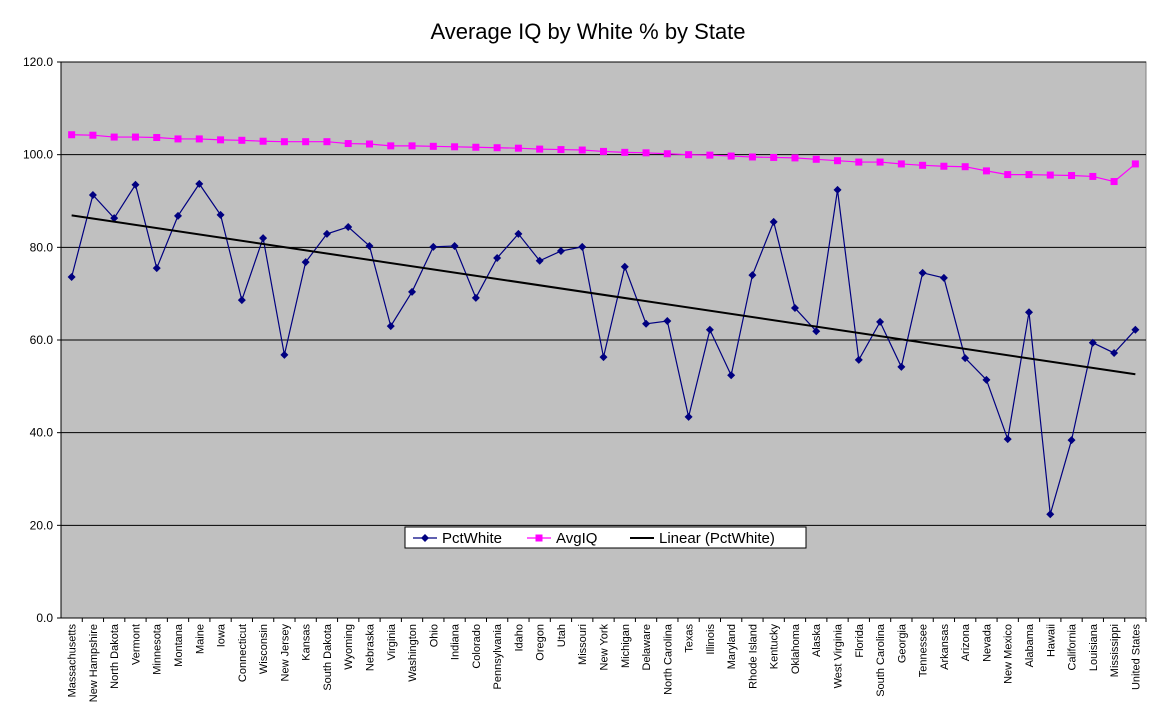 Image resolution: width=1160 pixels, height=712 pixels. Describe the element at coordinates (1009, 654) in the screenshot. I see `x-tick-label: New Mexico` at that location.